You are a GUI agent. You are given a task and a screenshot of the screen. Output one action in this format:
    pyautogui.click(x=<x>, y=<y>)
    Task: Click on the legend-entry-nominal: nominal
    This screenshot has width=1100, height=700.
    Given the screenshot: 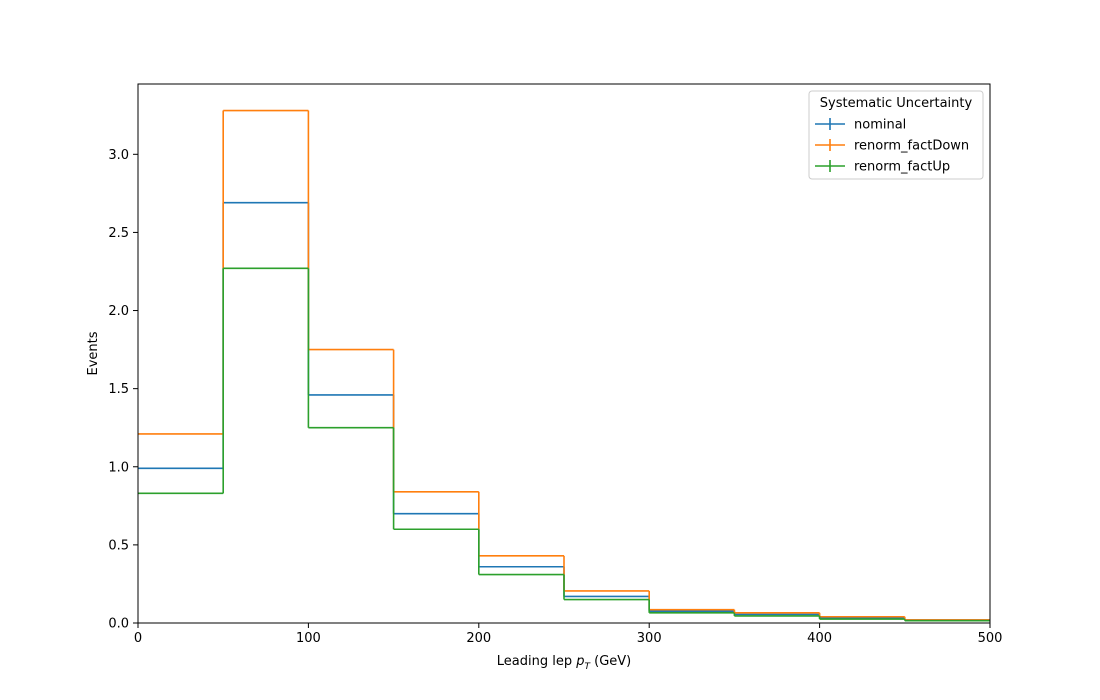 What is the action you would take?
    pyautogui.click(x=860, y=125)
    